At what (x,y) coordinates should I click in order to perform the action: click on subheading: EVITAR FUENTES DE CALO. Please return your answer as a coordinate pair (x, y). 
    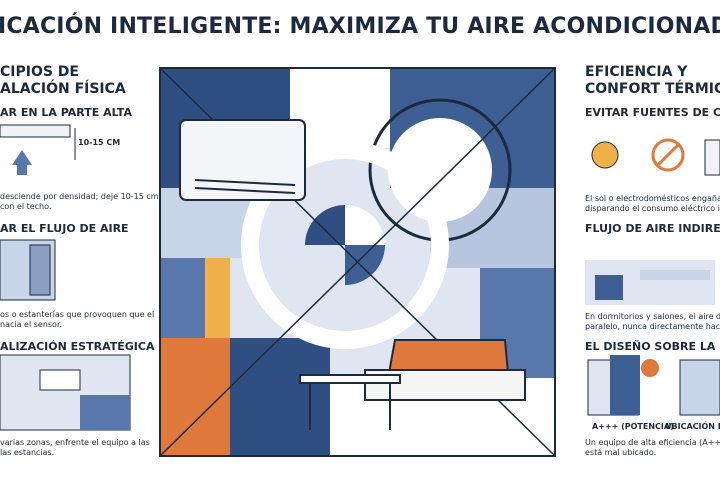
    Looking at the image, I should click on (652, 112).